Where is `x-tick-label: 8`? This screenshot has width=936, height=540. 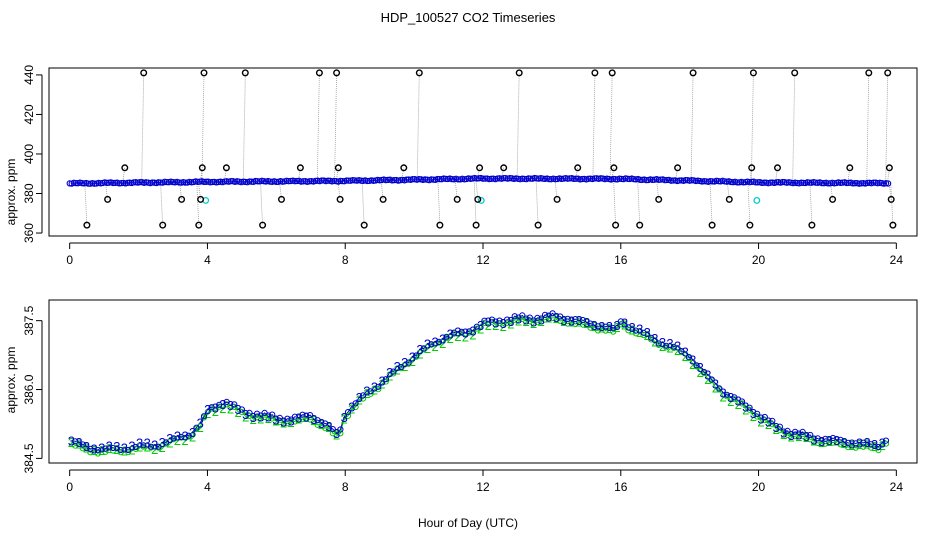 x-tick-label: 8 is located at coordinates (345, 487).